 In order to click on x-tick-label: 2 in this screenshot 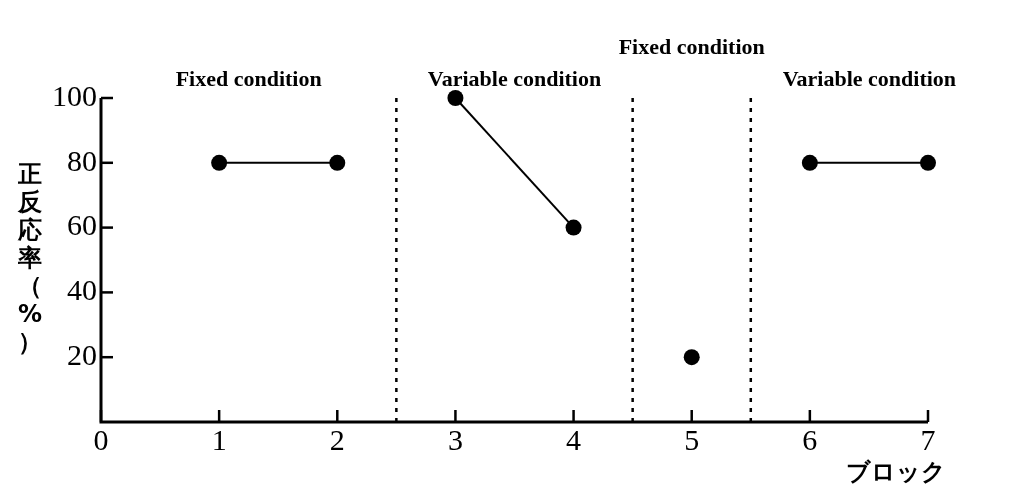, I will do `click(337, 439)`.